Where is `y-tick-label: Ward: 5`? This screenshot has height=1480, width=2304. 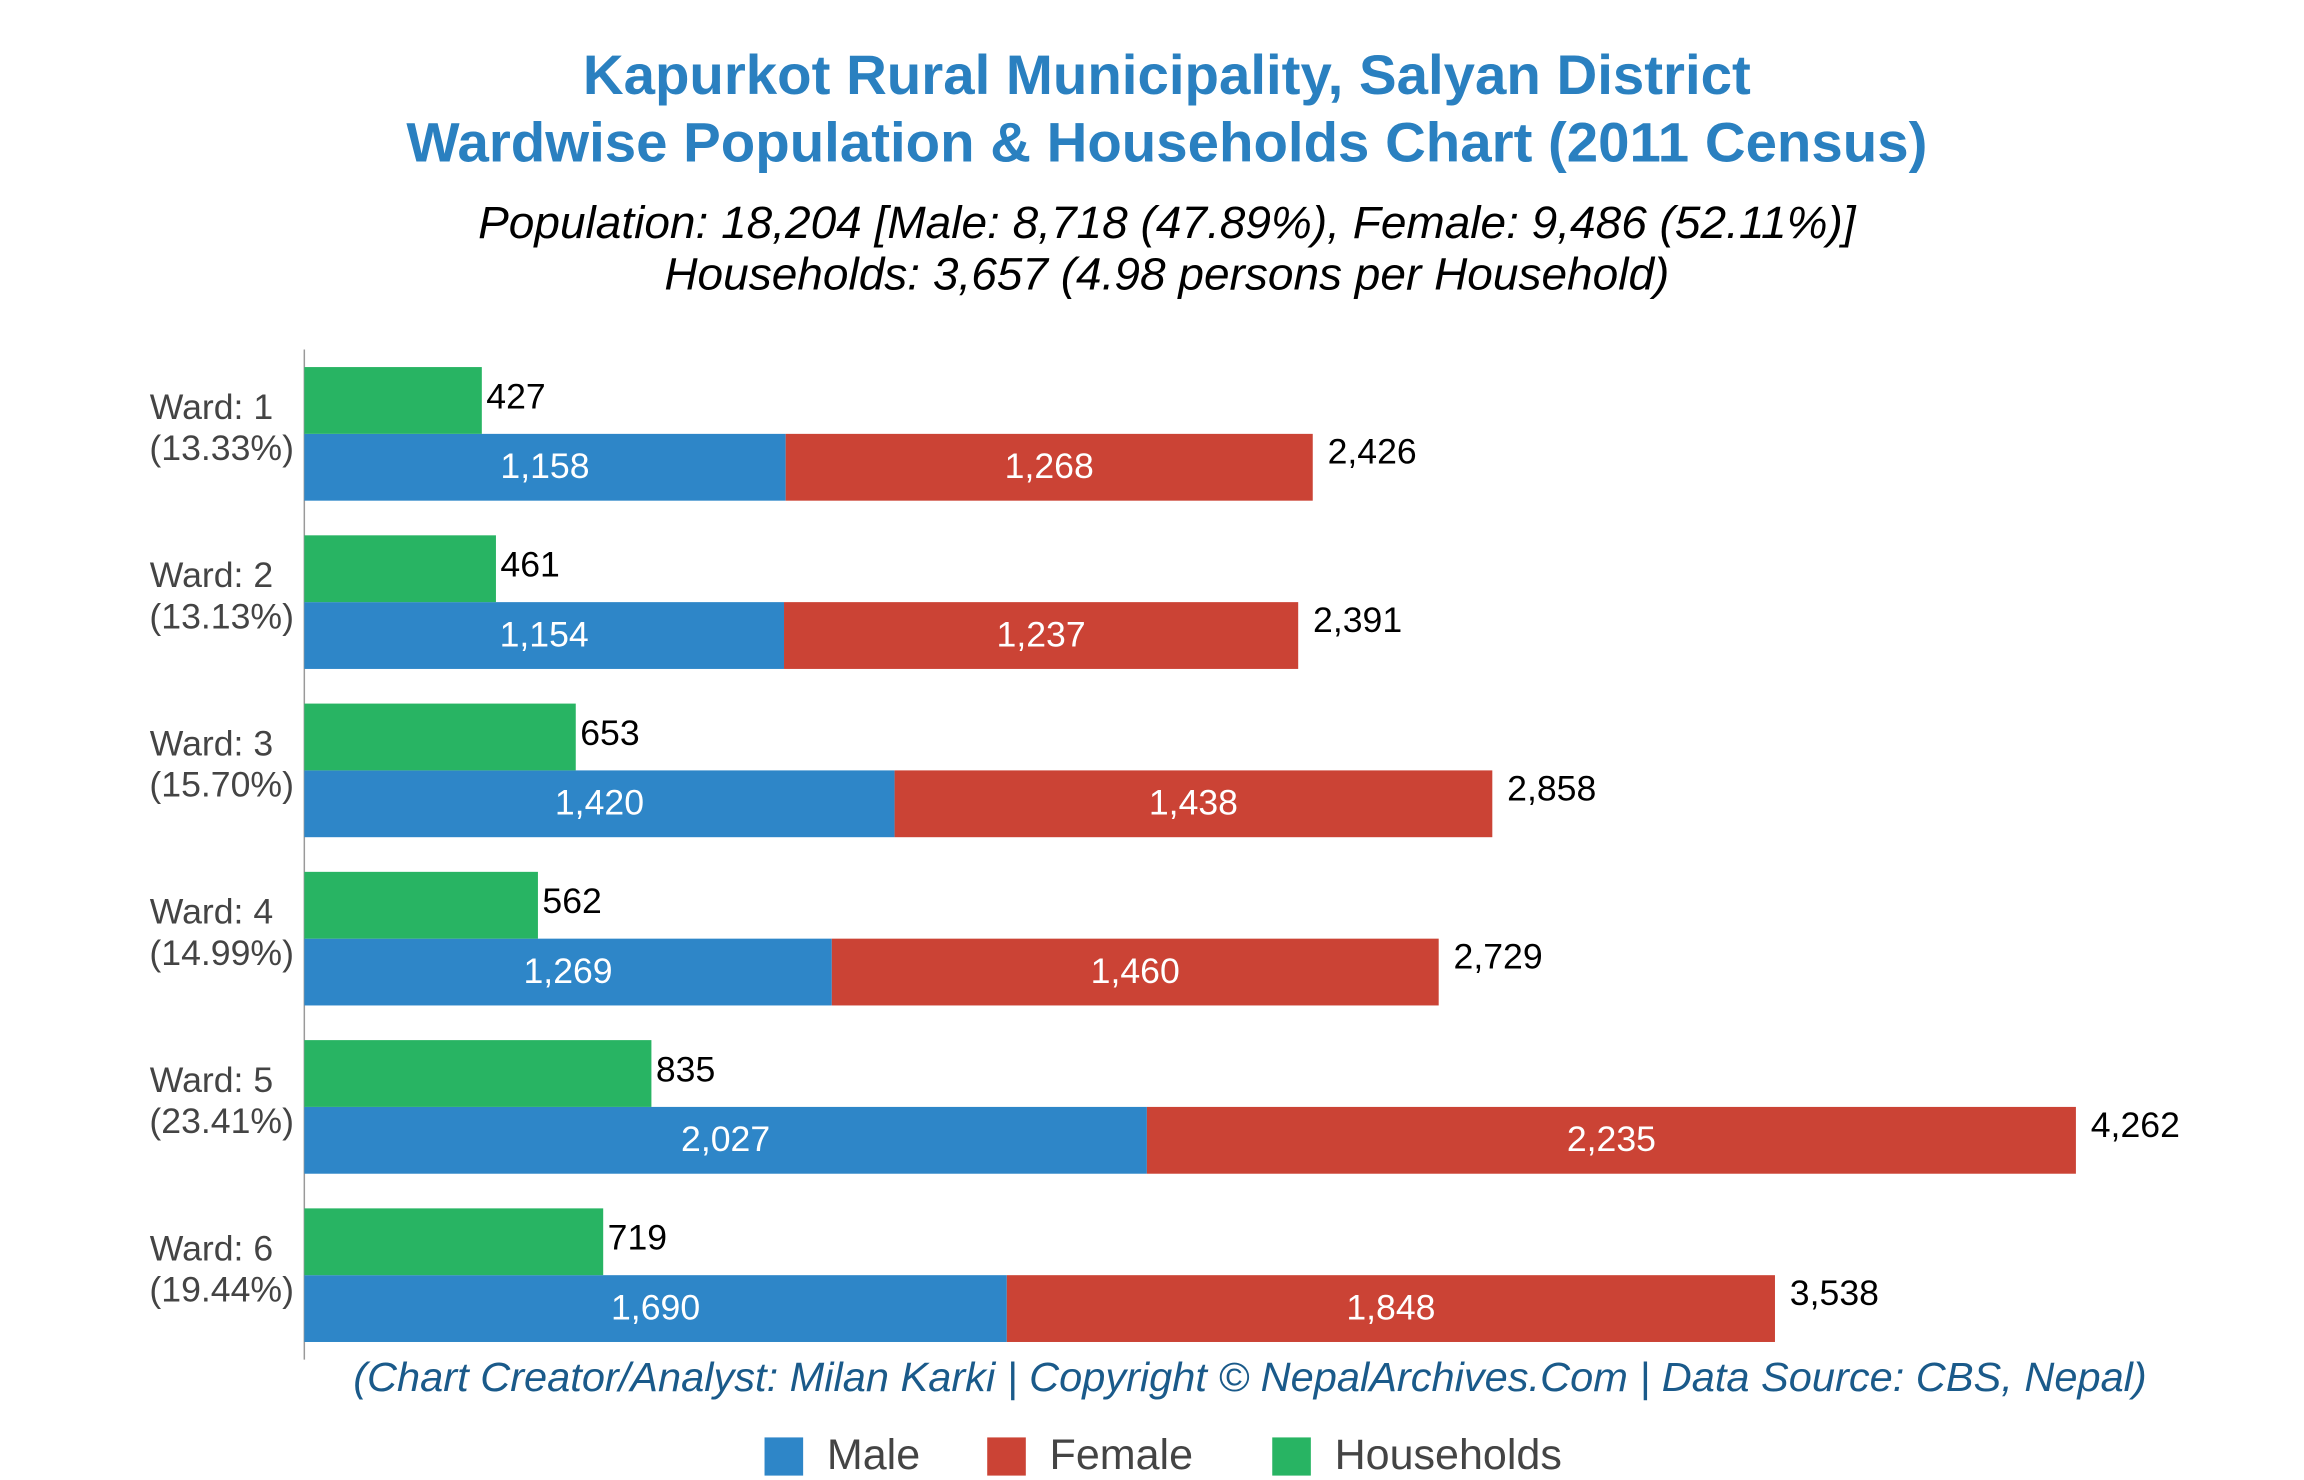 y-tick-label: Ward: 5 is located at coordinates (211, 1080).